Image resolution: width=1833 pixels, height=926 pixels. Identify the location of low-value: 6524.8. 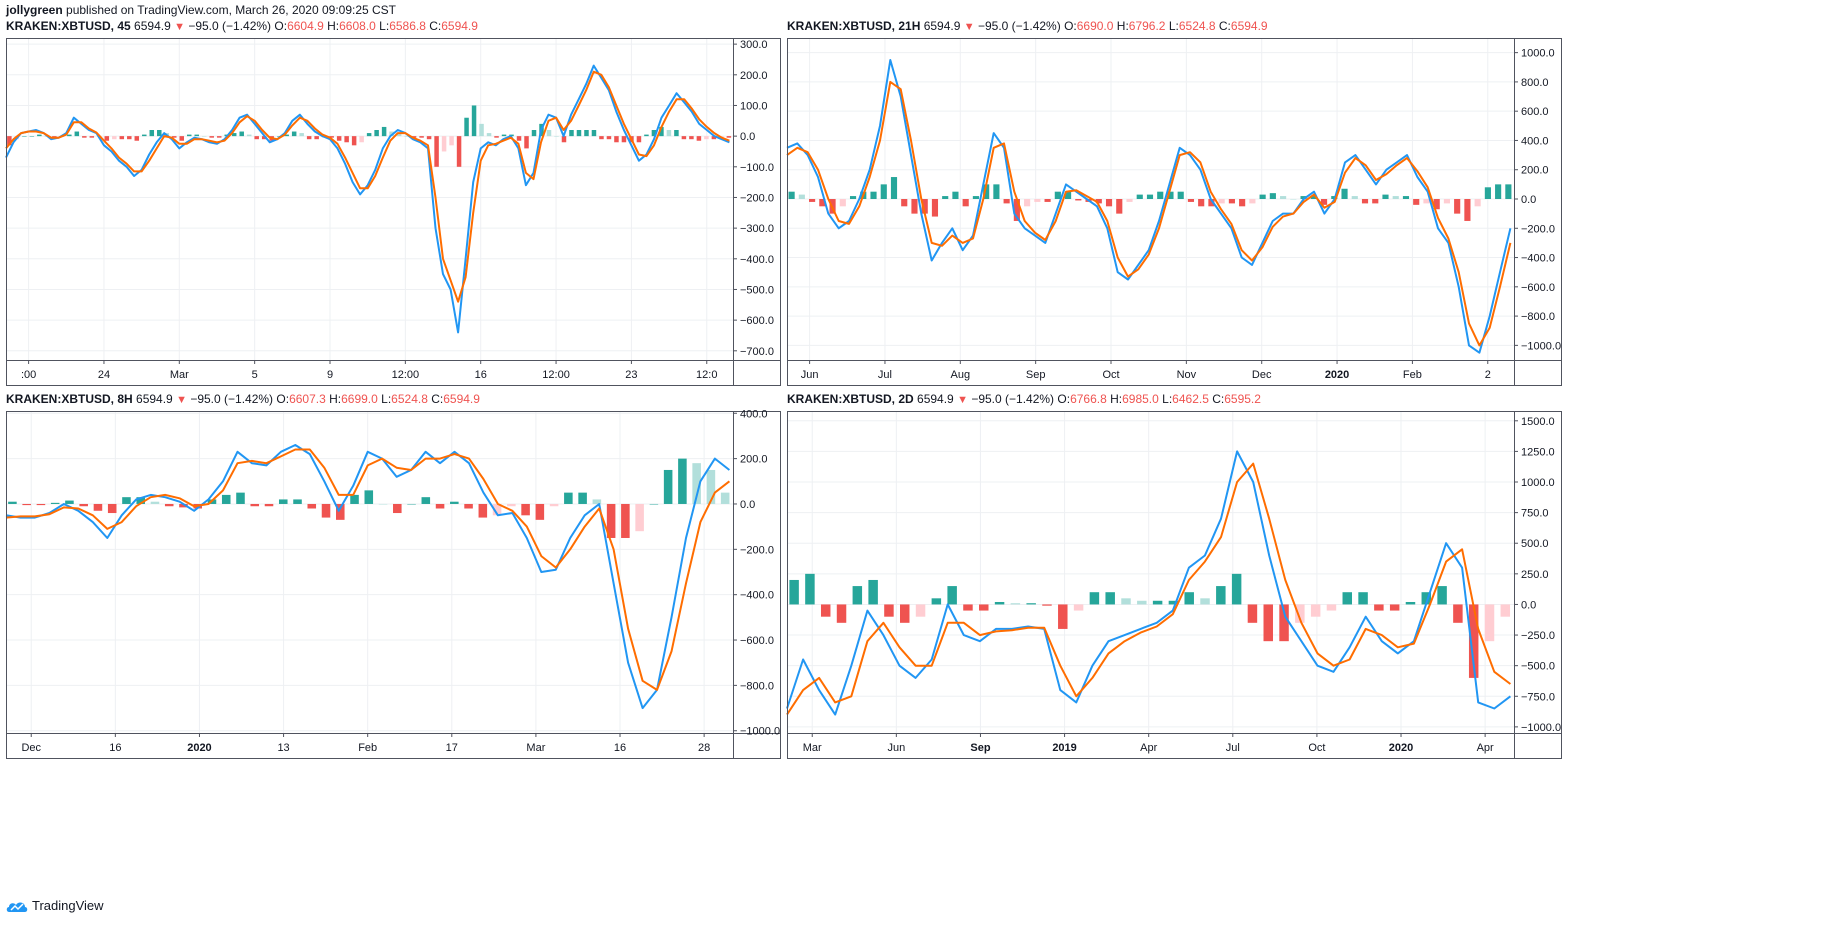
(1197, 26).